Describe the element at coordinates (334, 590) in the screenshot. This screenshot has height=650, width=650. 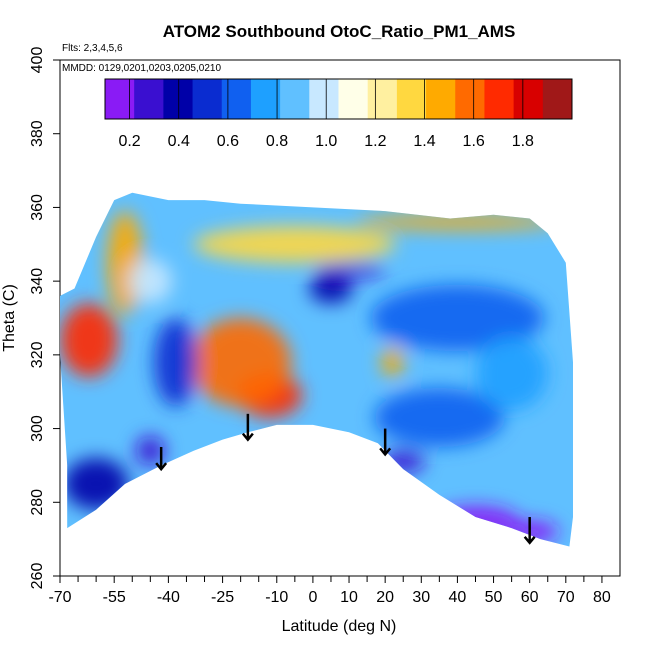
I see `x-axis: -70 -55 -40 -25 -10 0 10 20 30 40 50 60 70 80` at that location.